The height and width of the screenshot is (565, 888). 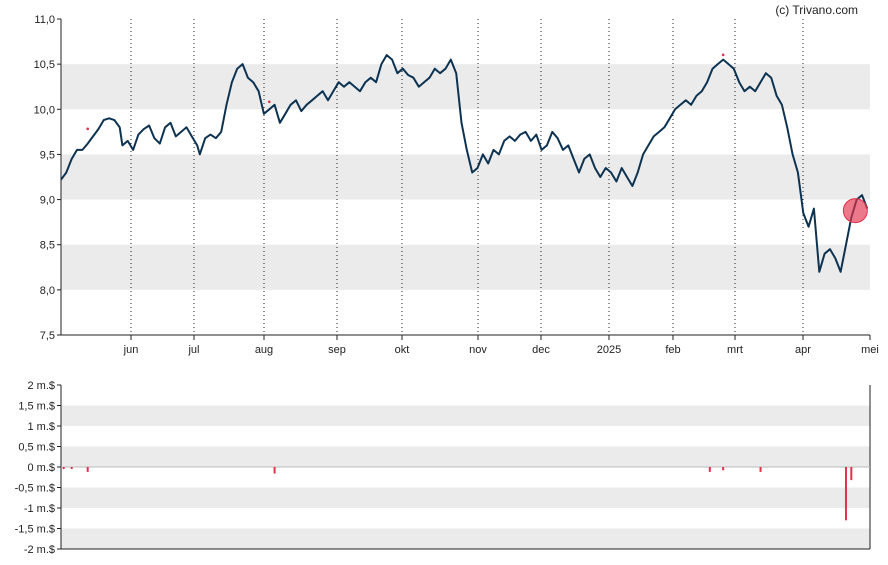 I want to click on y-tick-label: 1,5 m.$, so click(x=36, y=407).